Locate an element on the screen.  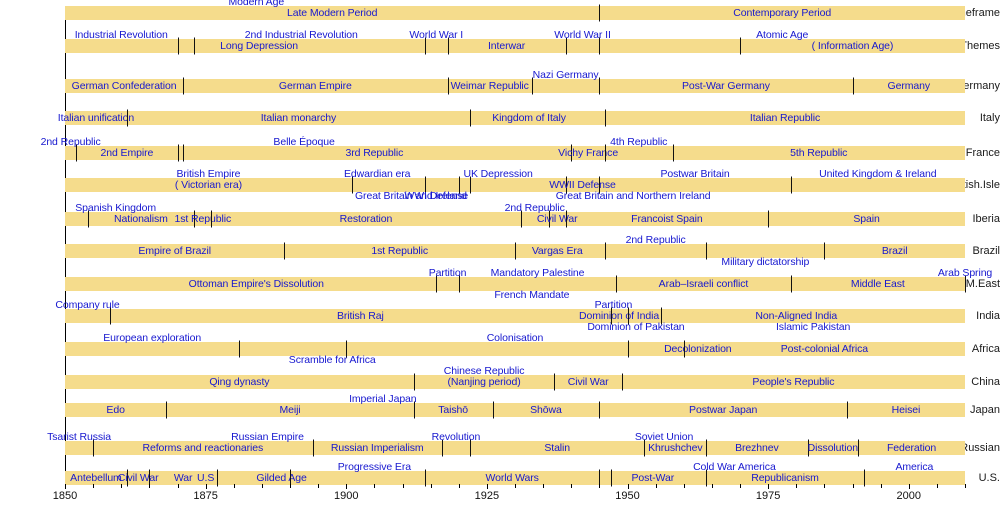
timeline-event-label: Soviet Union is located at coordinates (664, 437).